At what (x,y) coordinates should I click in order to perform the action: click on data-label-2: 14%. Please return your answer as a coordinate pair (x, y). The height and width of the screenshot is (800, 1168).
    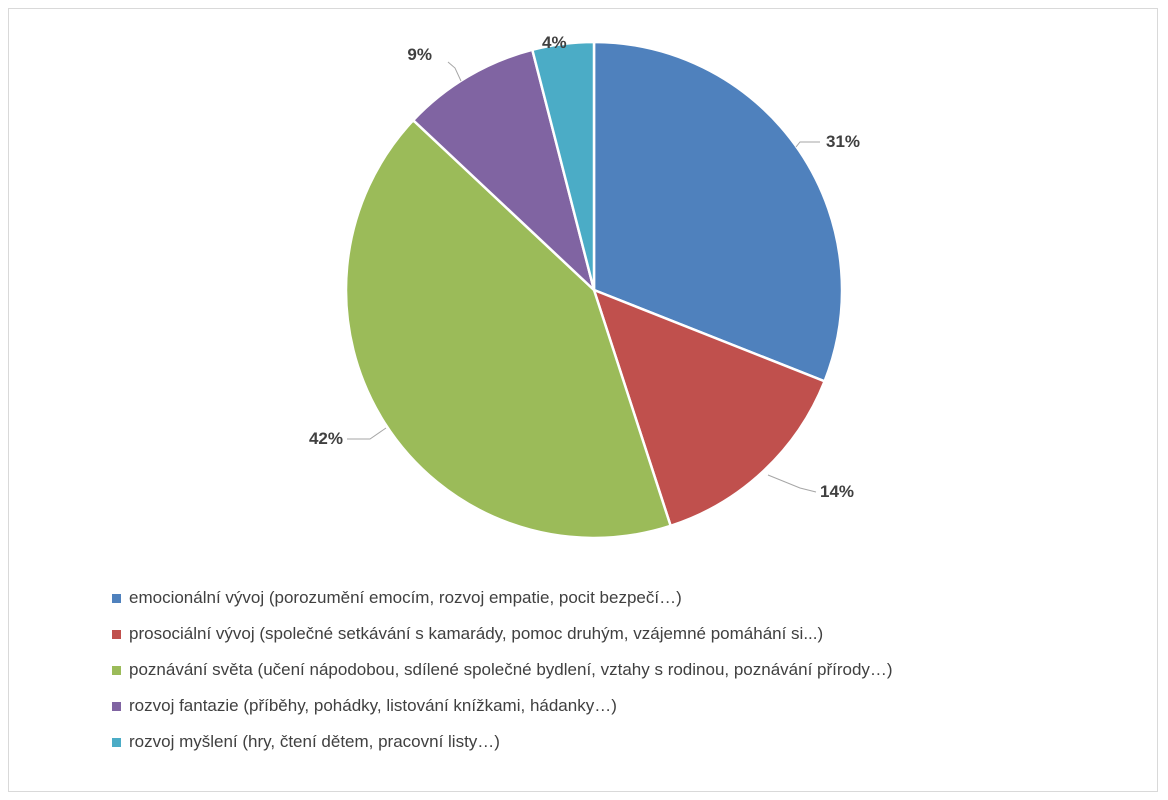
    Looking at the image, I should click on (837, 491).